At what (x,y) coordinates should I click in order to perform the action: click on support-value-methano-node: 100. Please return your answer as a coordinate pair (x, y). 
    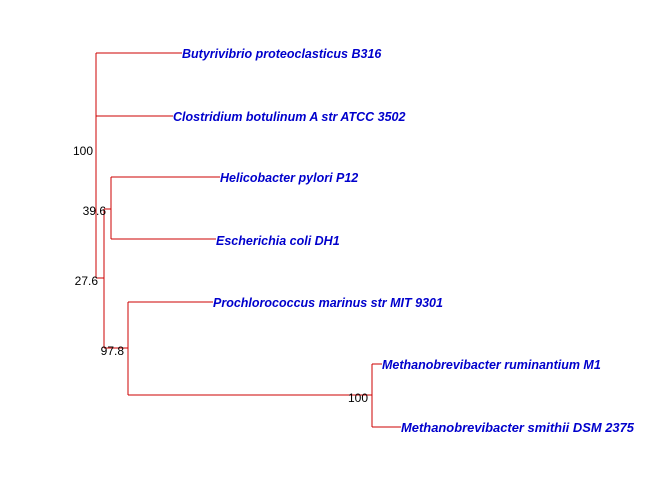
    Looking at the image, I should click on (358, 398).